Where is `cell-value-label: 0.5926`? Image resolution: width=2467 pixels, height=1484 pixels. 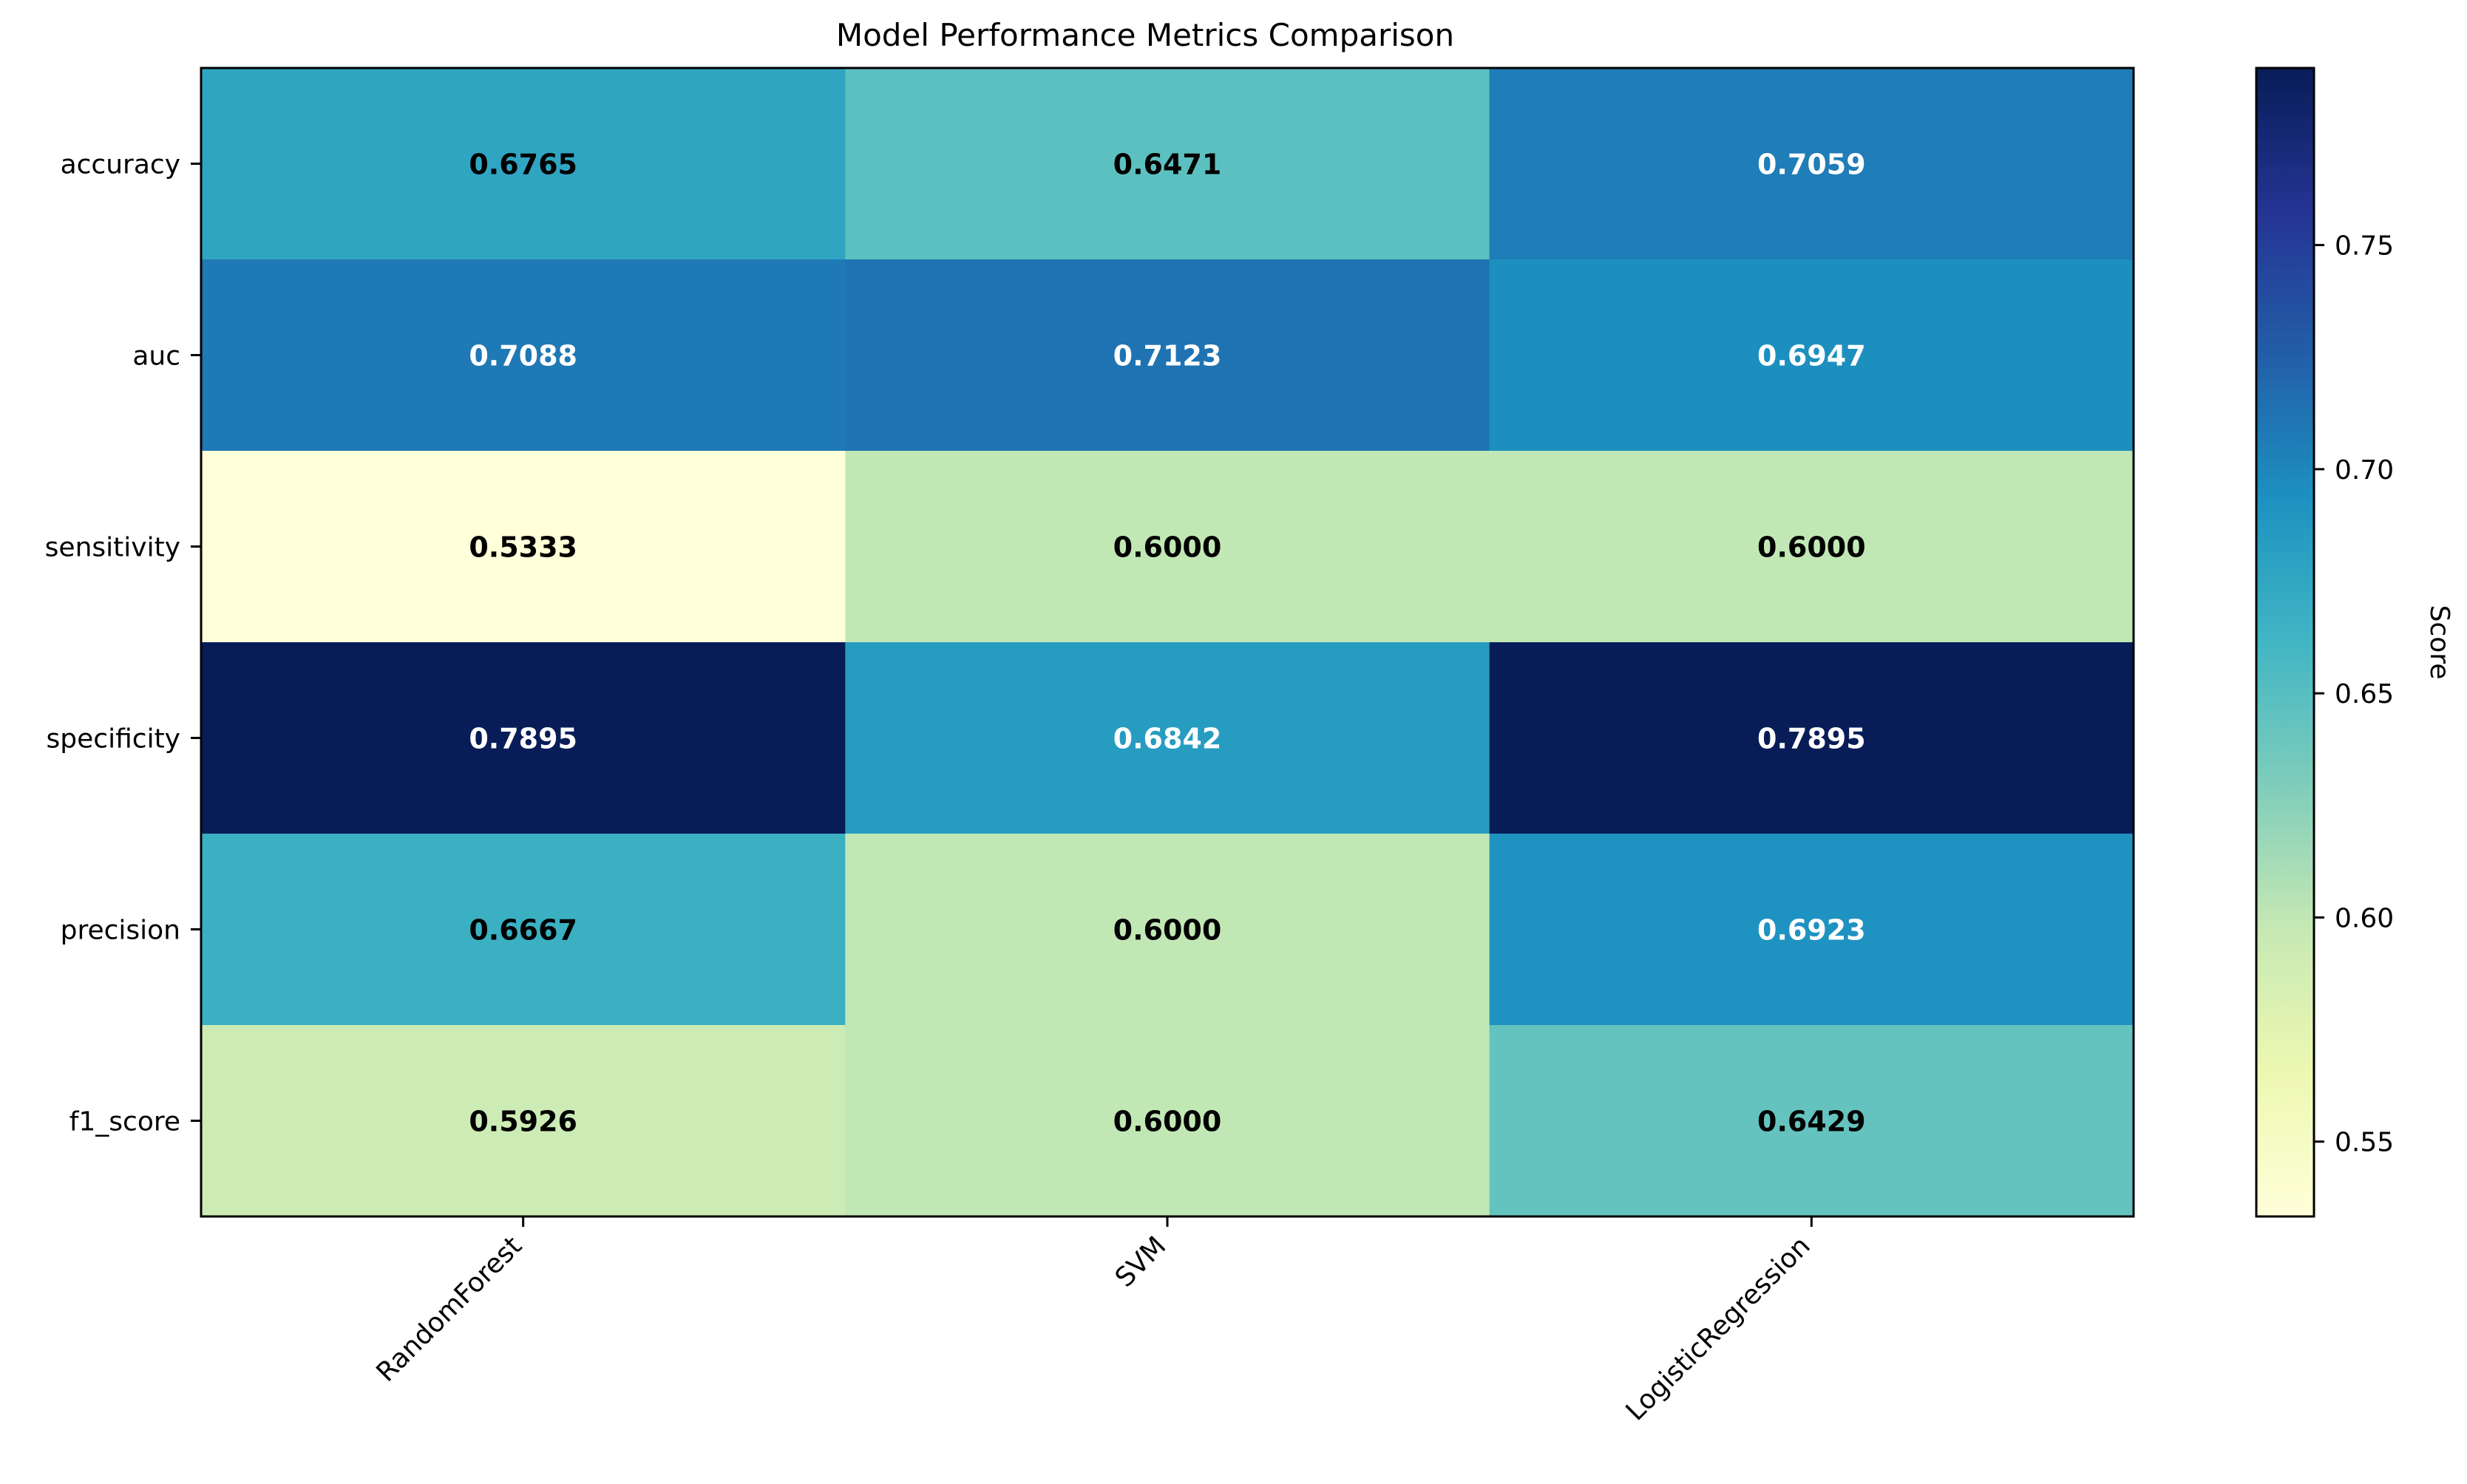 cell-value-label: 0.5926 is located at coordinates (523, 1122).